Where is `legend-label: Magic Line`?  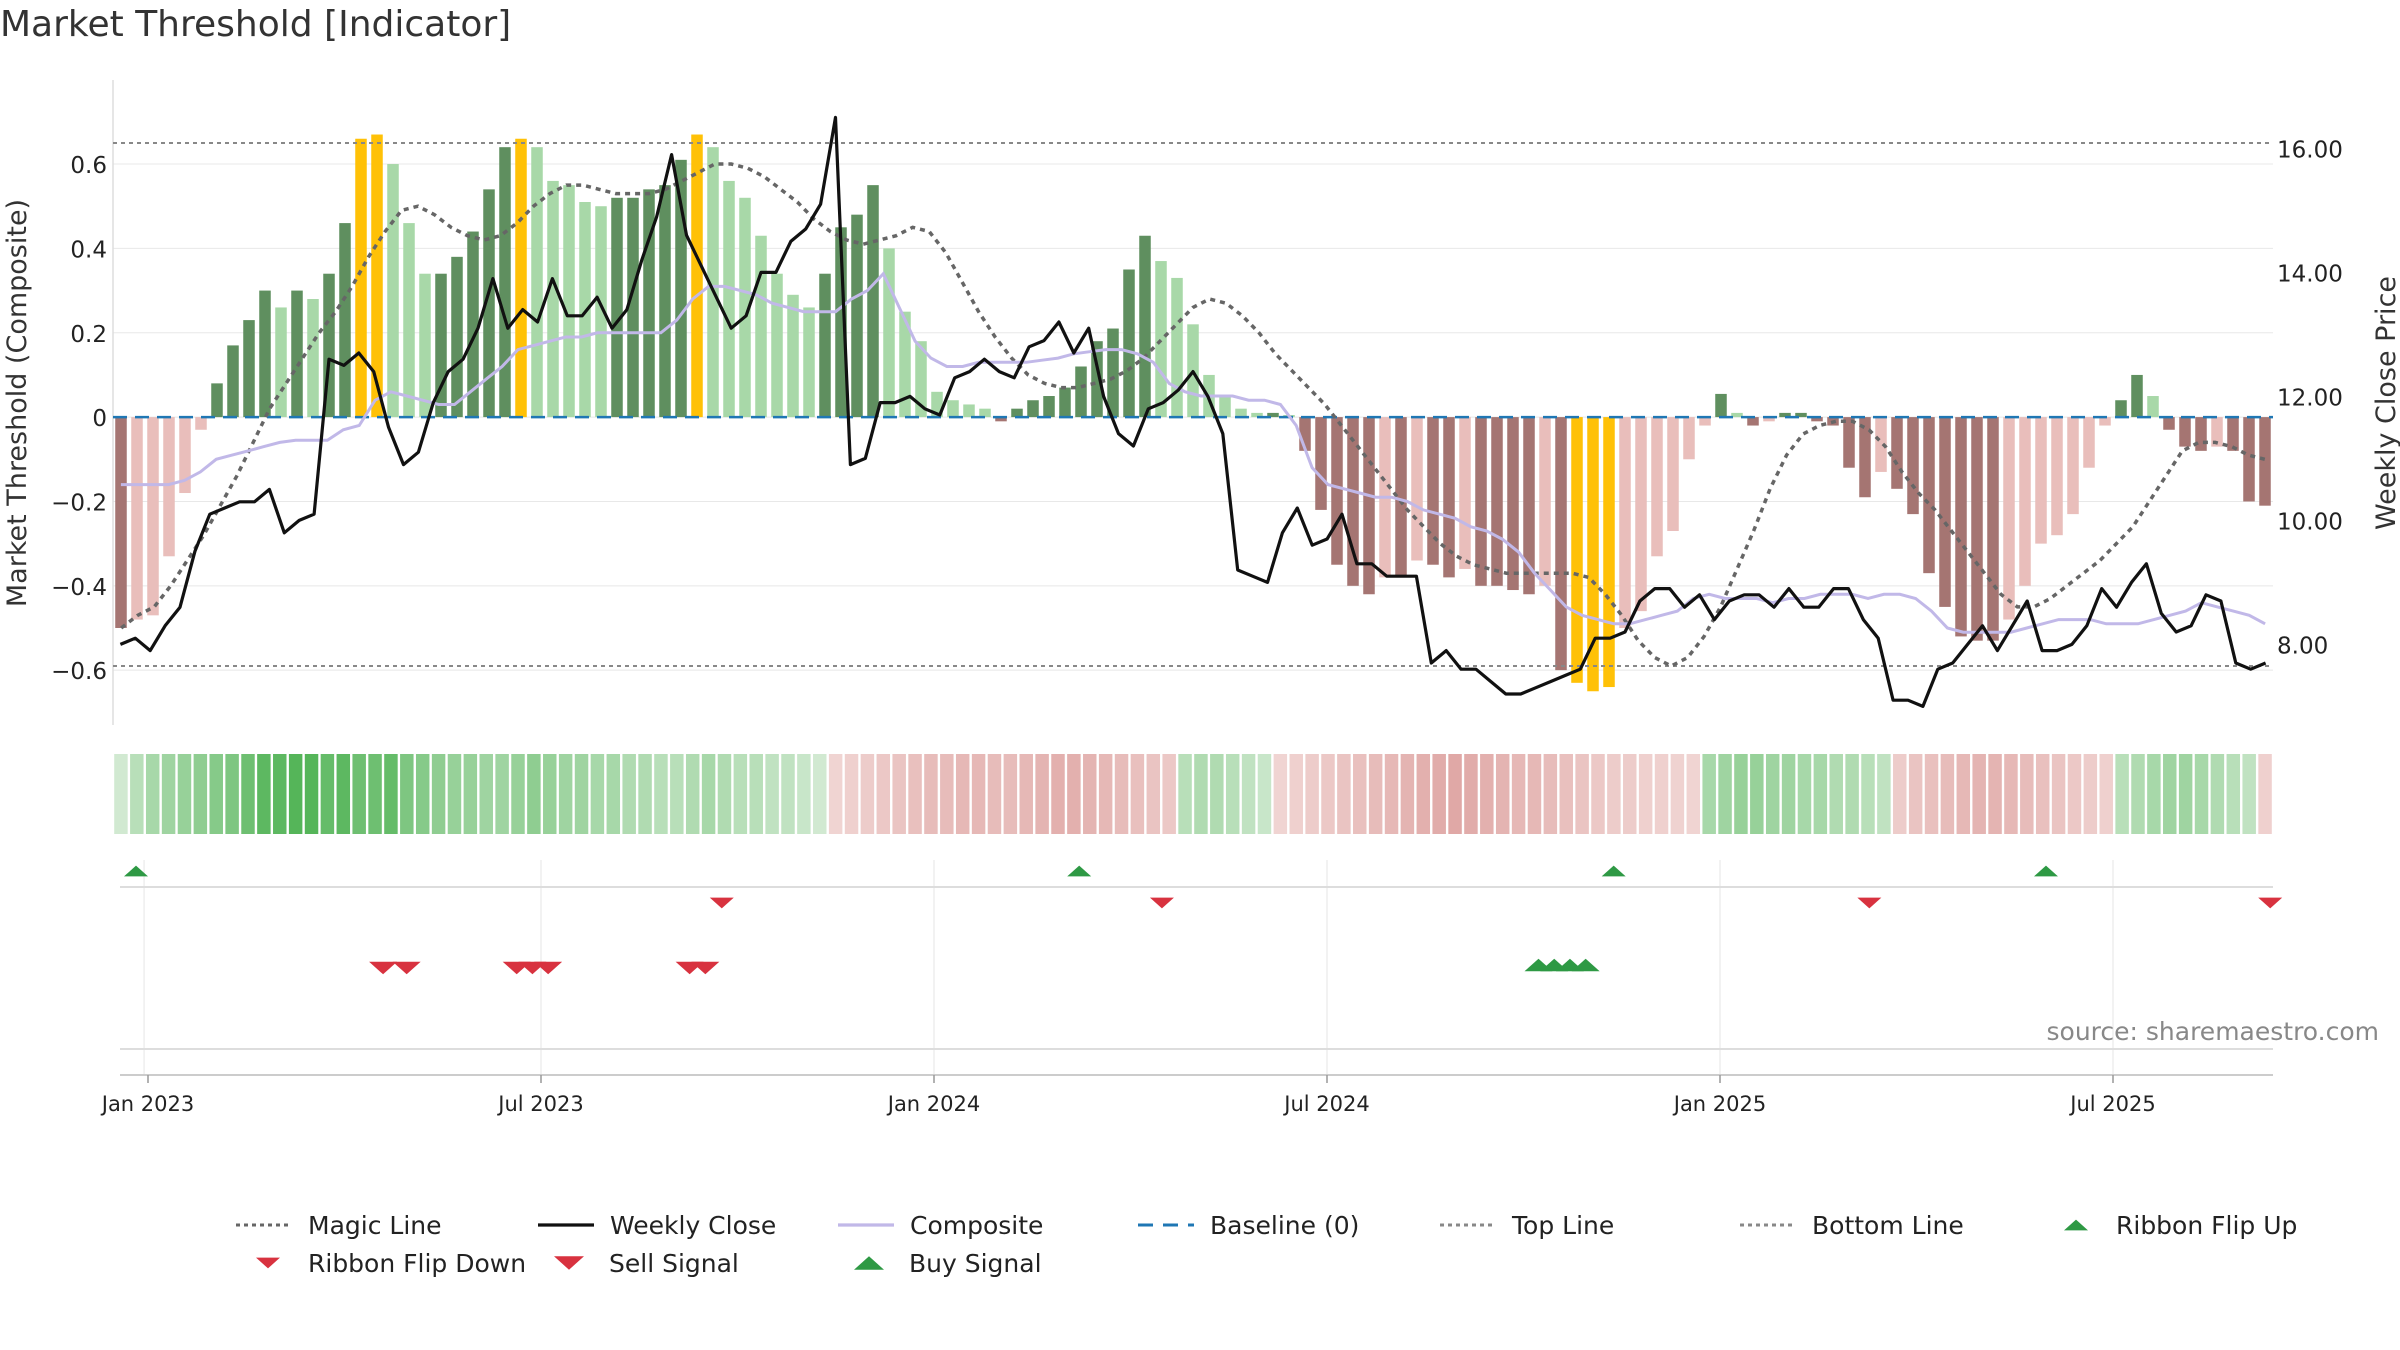 legend-label: Magic Line is located at coordinates (375, 1225).